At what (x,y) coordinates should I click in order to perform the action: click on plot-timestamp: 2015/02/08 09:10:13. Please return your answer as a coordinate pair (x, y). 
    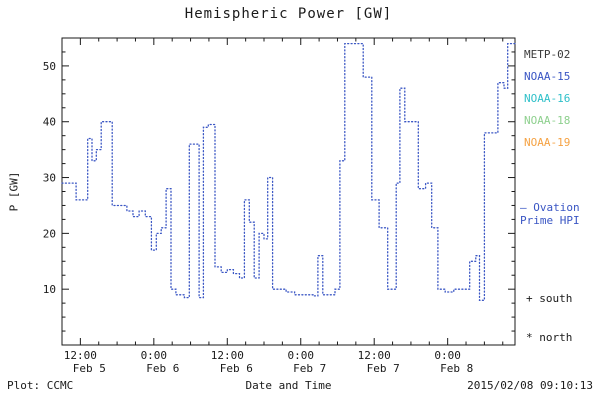
    Looking at the image, I should click on (530, 385).